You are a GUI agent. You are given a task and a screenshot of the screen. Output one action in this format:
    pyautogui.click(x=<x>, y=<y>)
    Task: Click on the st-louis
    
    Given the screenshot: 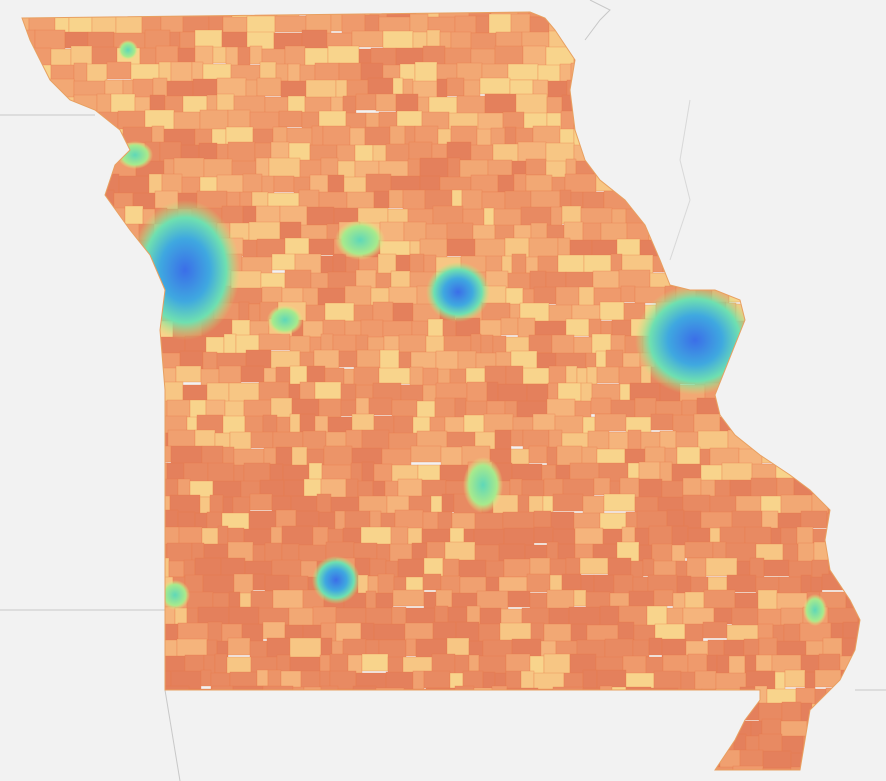 What is the action you would take?
    pyautogui.click(x=695, y=340)
    